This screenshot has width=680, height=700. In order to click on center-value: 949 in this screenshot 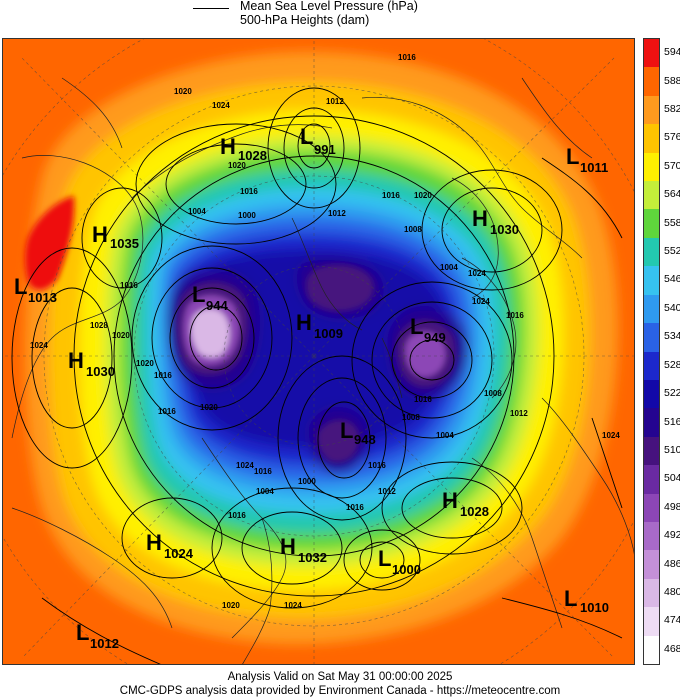, I will do `click(435, 337)`.